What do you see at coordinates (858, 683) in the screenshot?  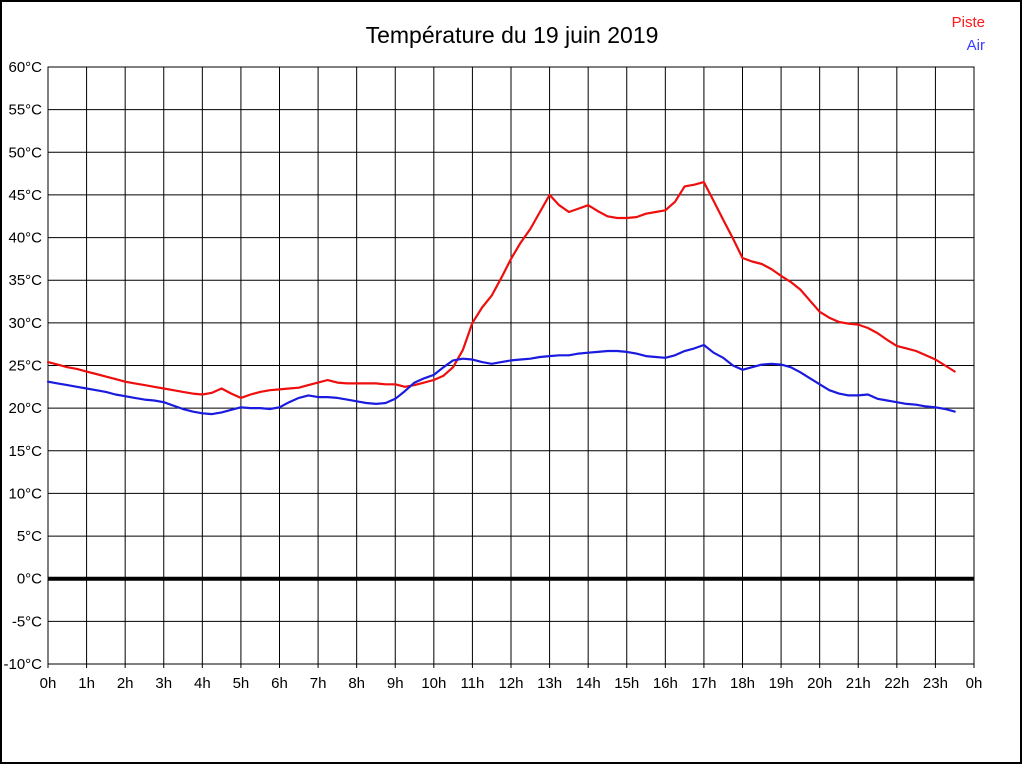 I see `x-tick-label: 21h` at bounding box center [858, 683].